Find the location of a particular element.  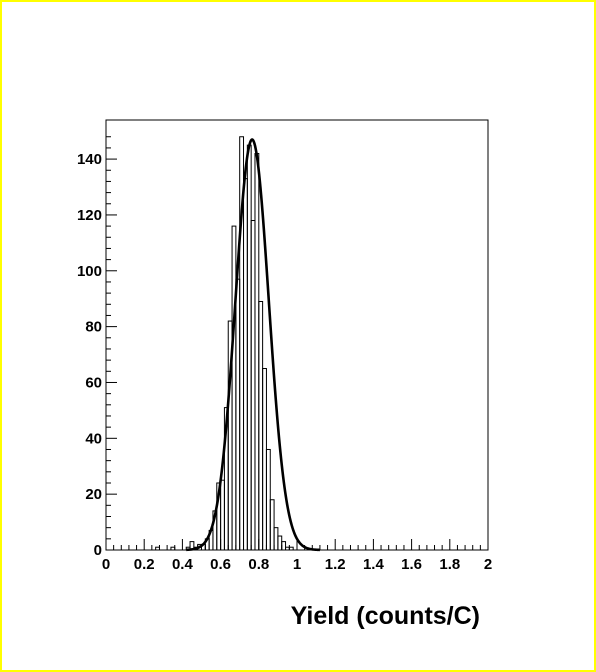

x-tick-label: 0.4 is located at coordinates (183, 564).